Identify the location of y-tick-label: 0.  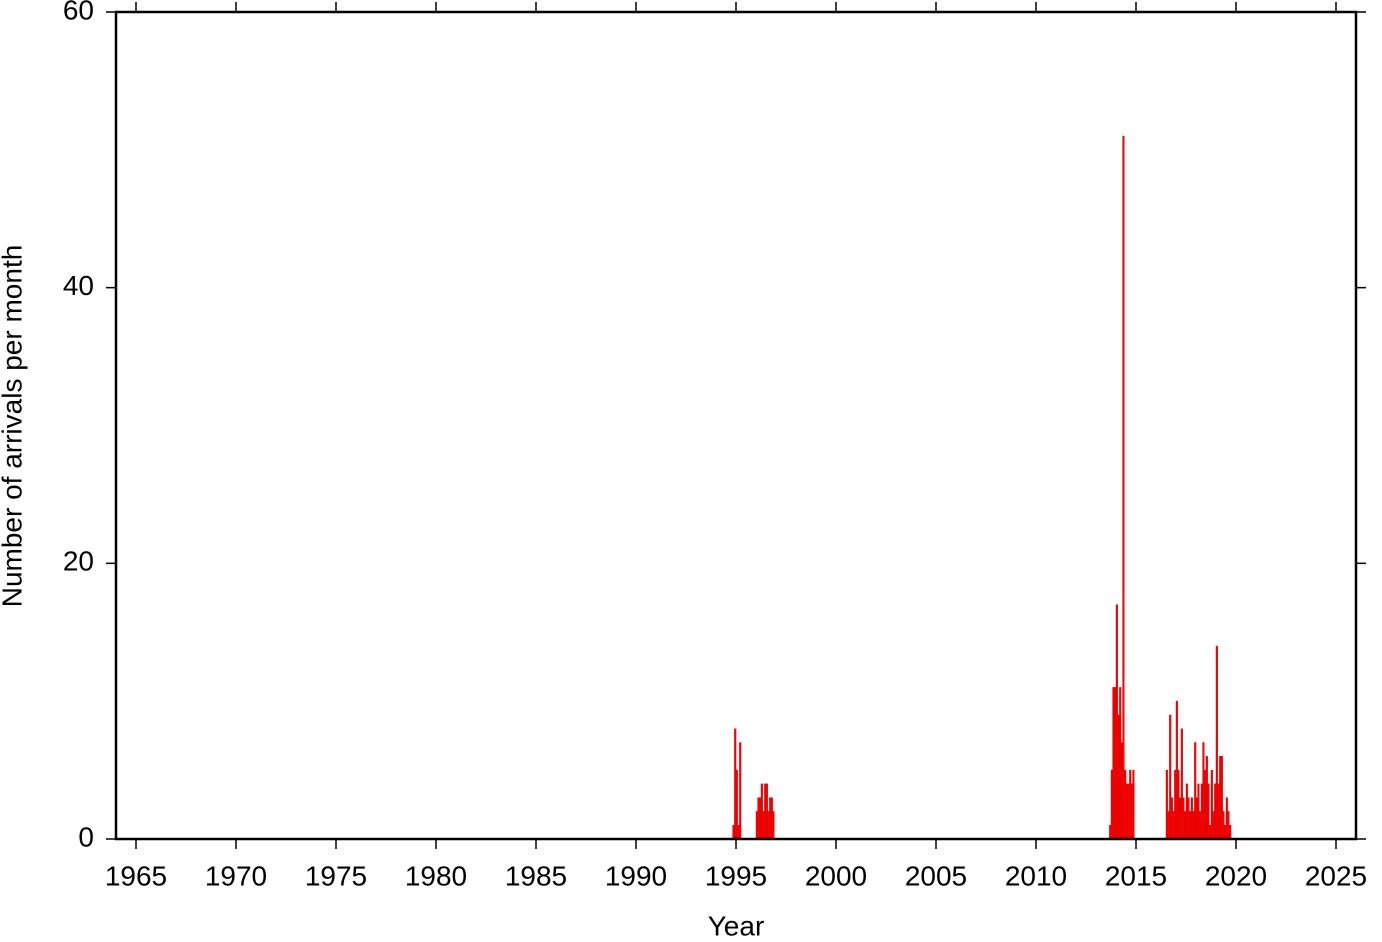
(86, 836).